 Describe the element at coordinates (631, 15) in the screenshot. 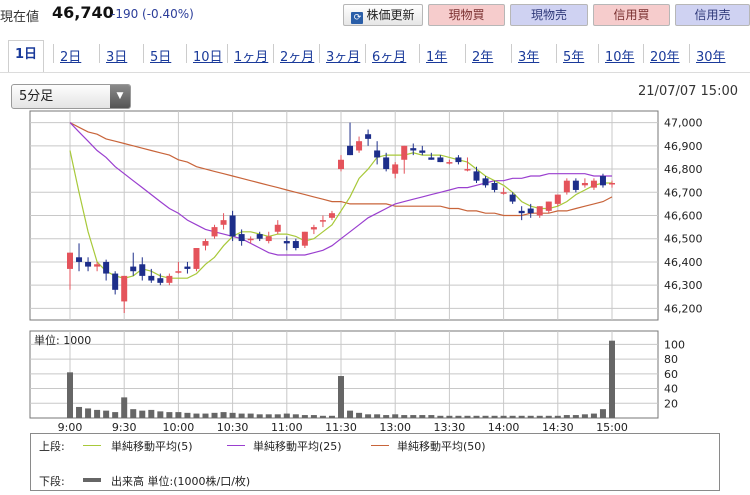

I see `margin-buy-button: 信用買` at that location.